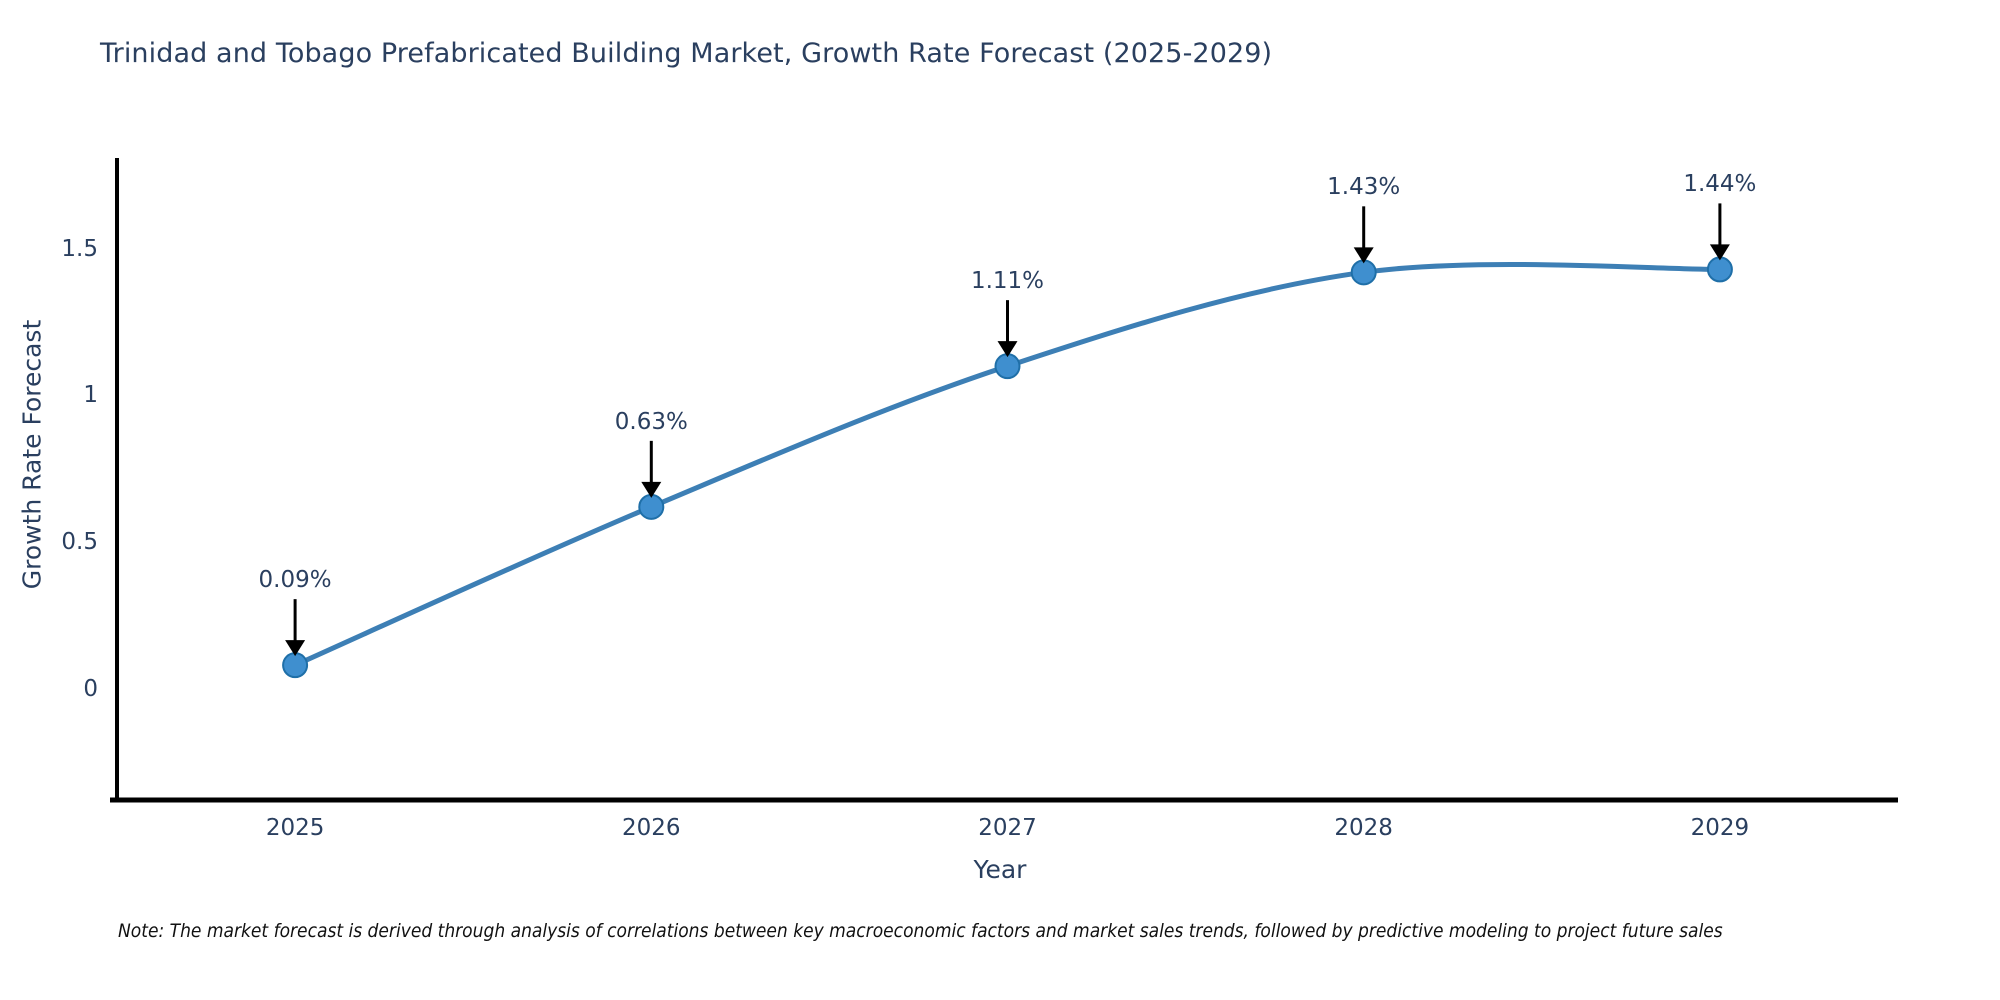 This screenshot has width=2000, height=1000. Describe the element at coordinates (90, 688) in the screenshot. I see `y-tick-label: 0` at that location.